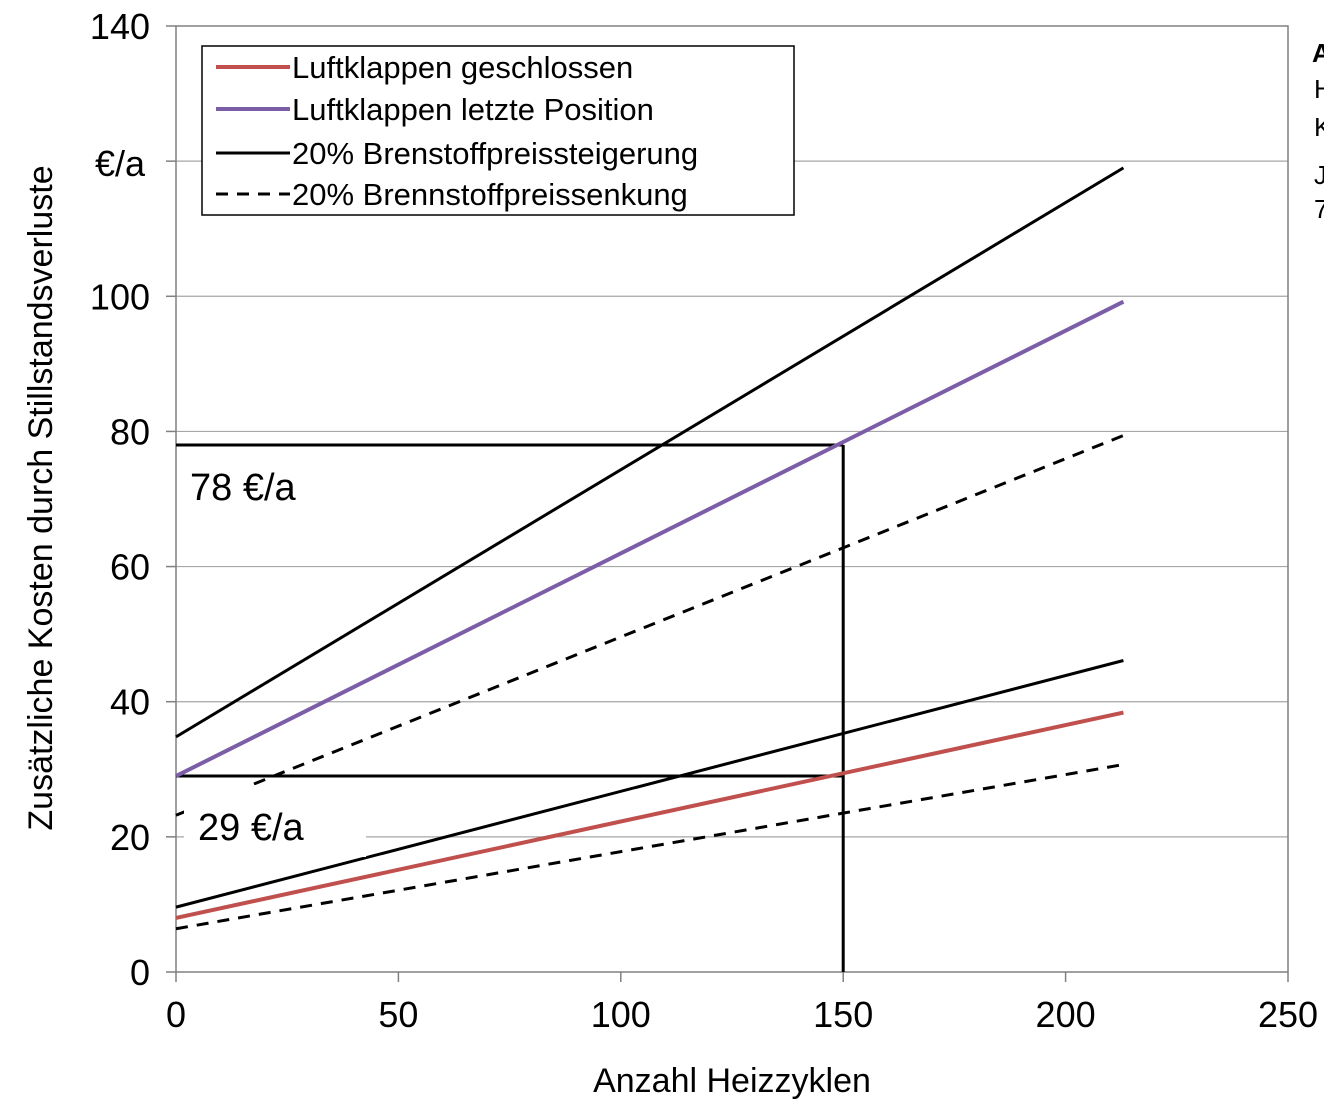 The image size is (1324, 1099). I want to click on y-tick-label: 100, so click(120, 296).